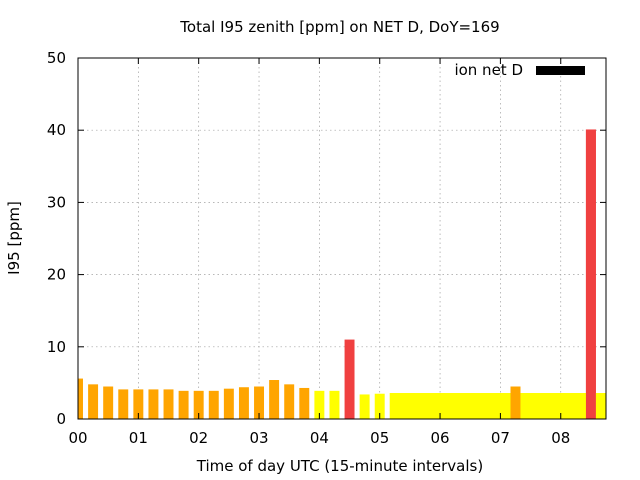 This screenshot has height=480, width=640. Describe the element at coordinates (488, 70) in the screenshot. I see `legend-label: ion net D` at that location.